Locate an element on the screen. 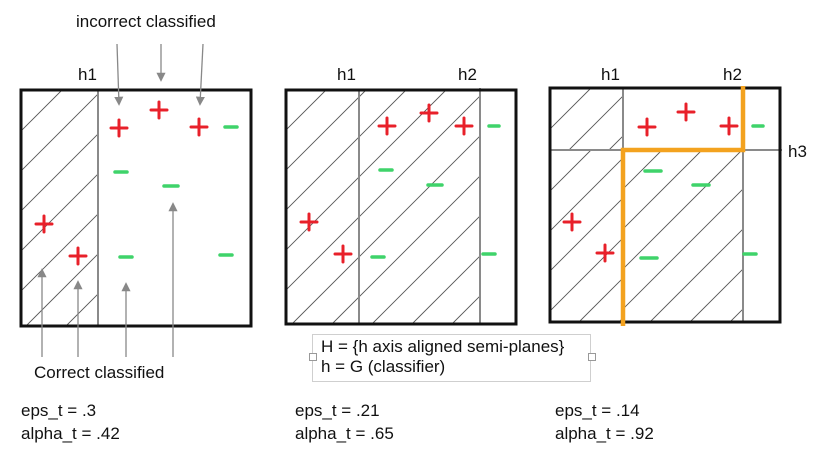  panel-3-eps: eps_t = .14 is located at coordinates (597, 410).